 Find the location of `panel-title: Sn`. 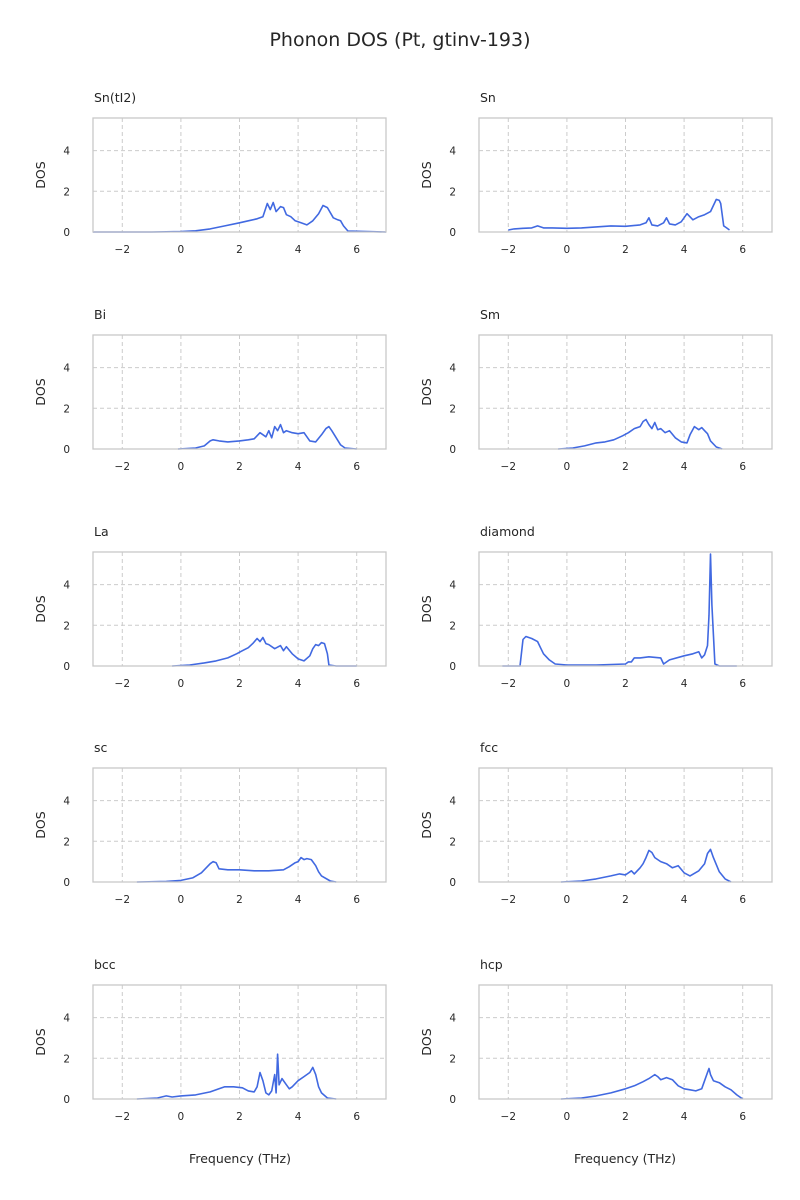

panel-title: Sn is located at coordinates (488, 97).